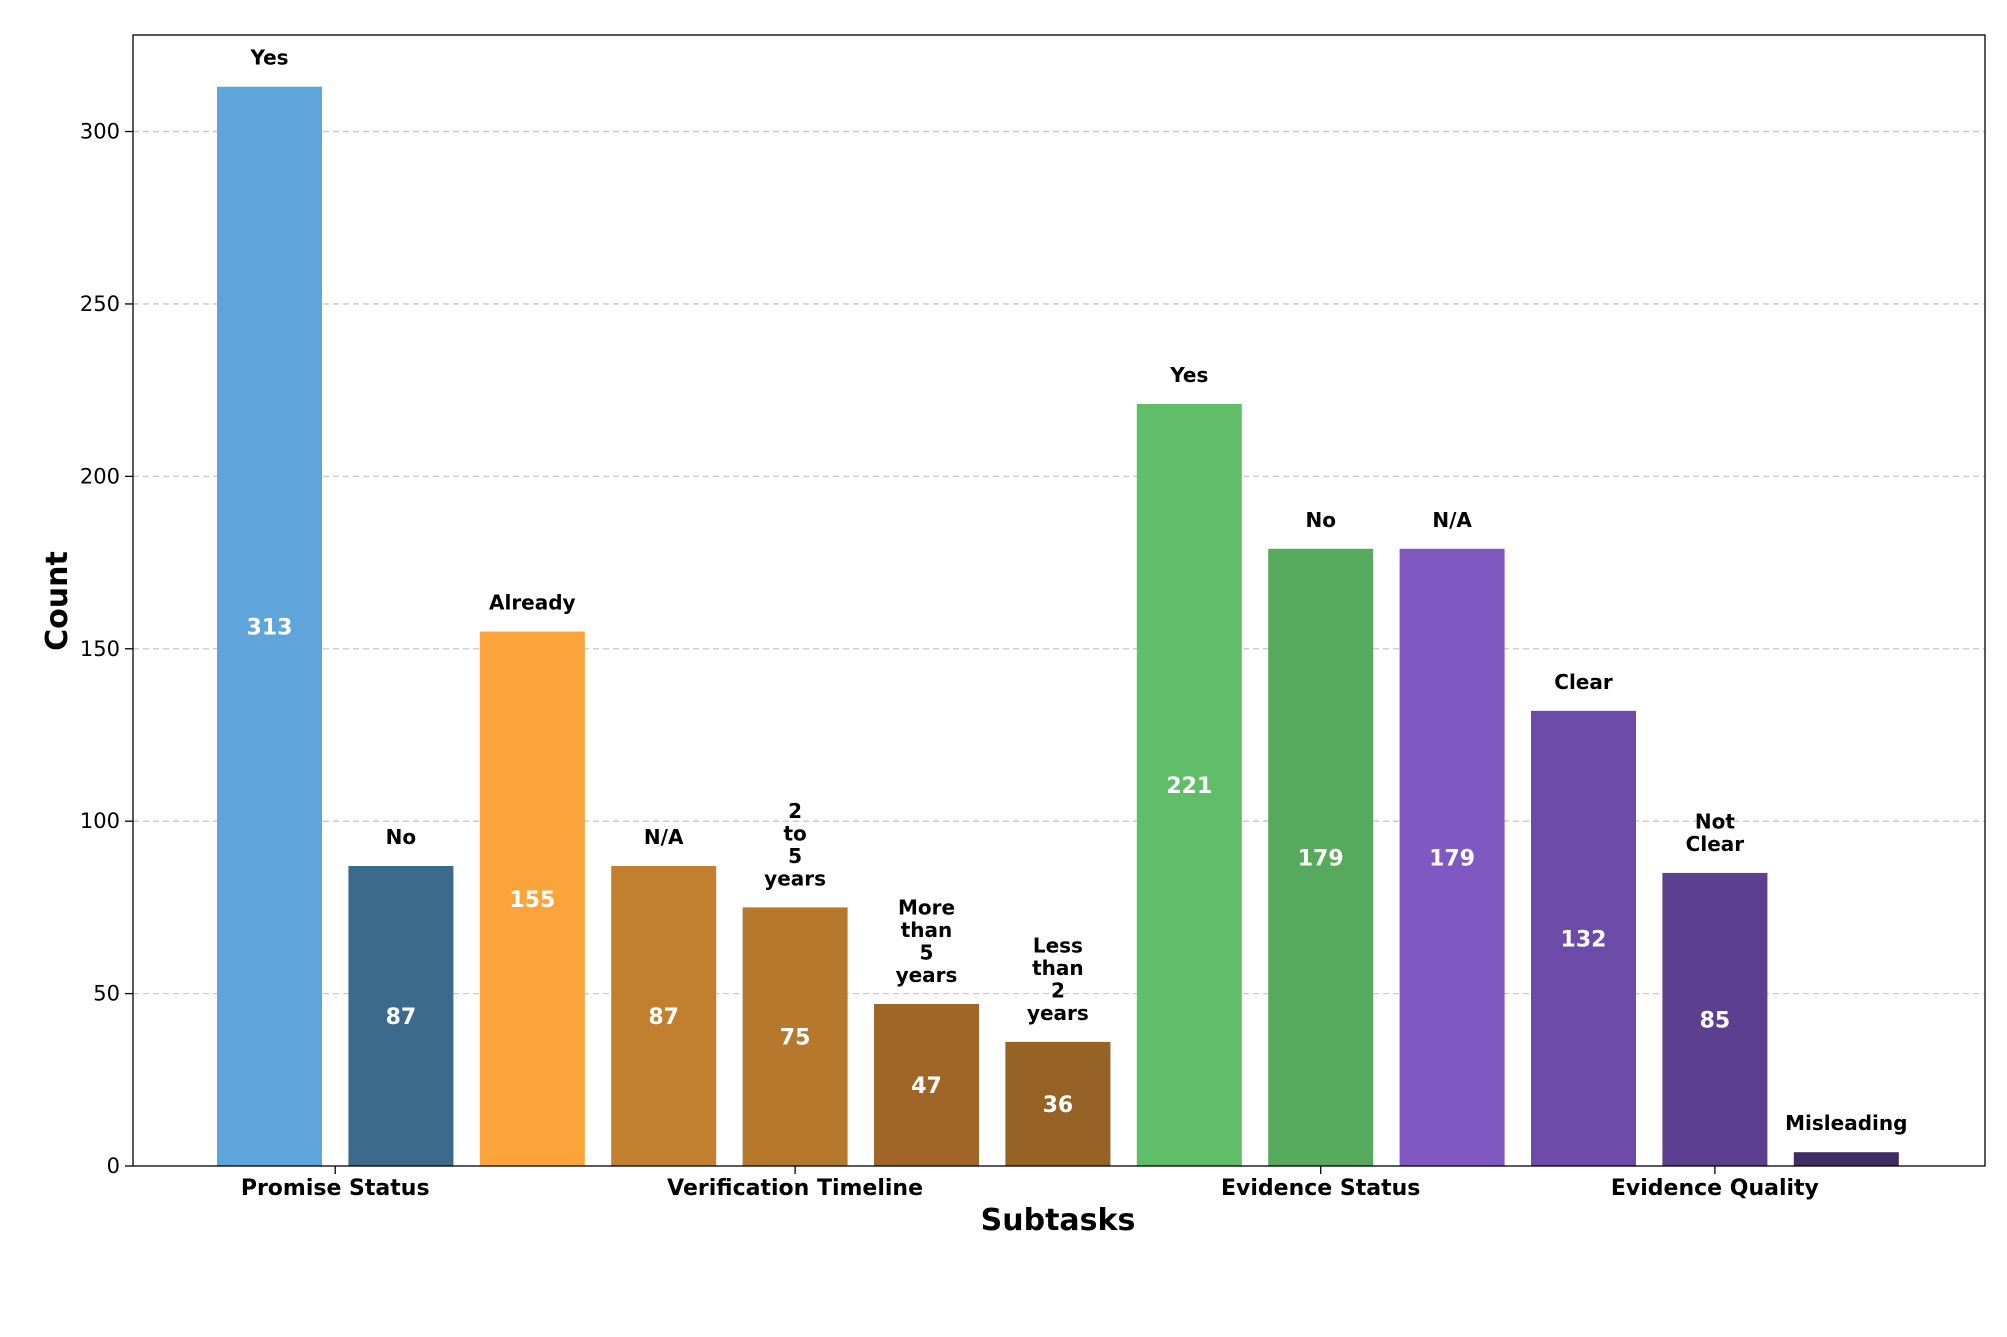 This screenshot has width=2007, height=1337. I want to click on y-tick-label: 50, so click(106, 994).